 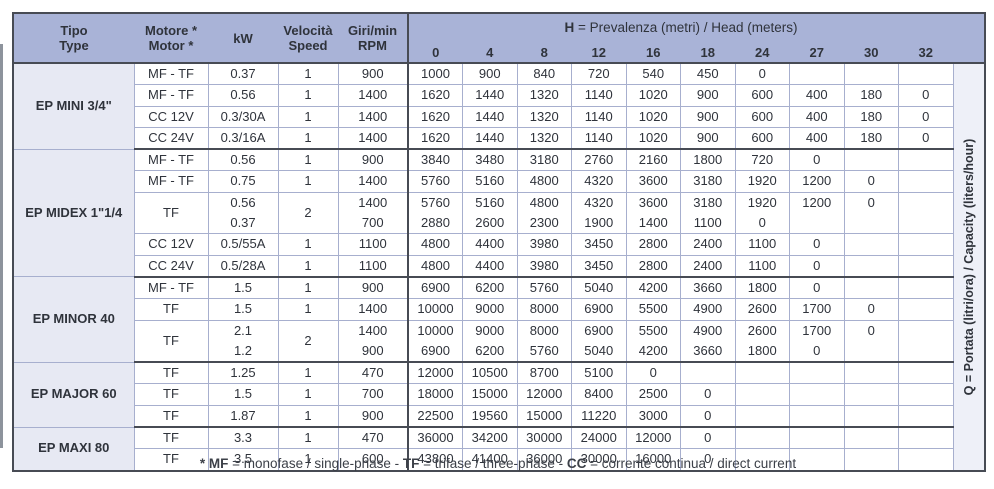 What do you see at coordinates (871, 116) in the screenshot?
I see `capacity-cell: 180` at bounding box center [871, 116].